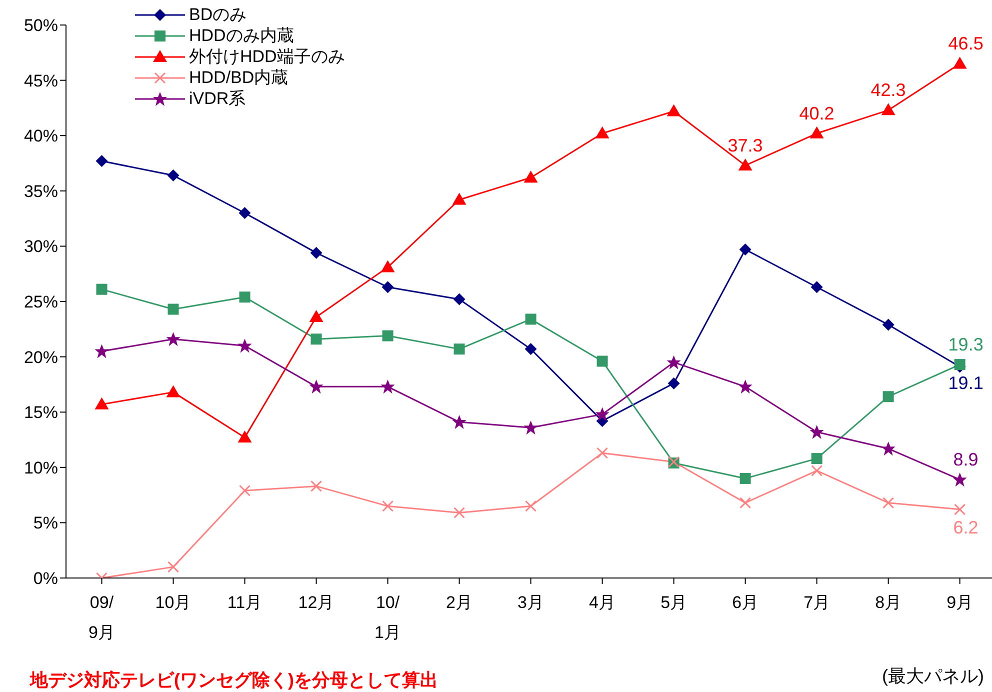 This screenshot has width=992, height=692. What do you see at coordinates (316, 602) in the screenshot?
I see `x-tick-label: 12月` at bounding box center [316, 602].